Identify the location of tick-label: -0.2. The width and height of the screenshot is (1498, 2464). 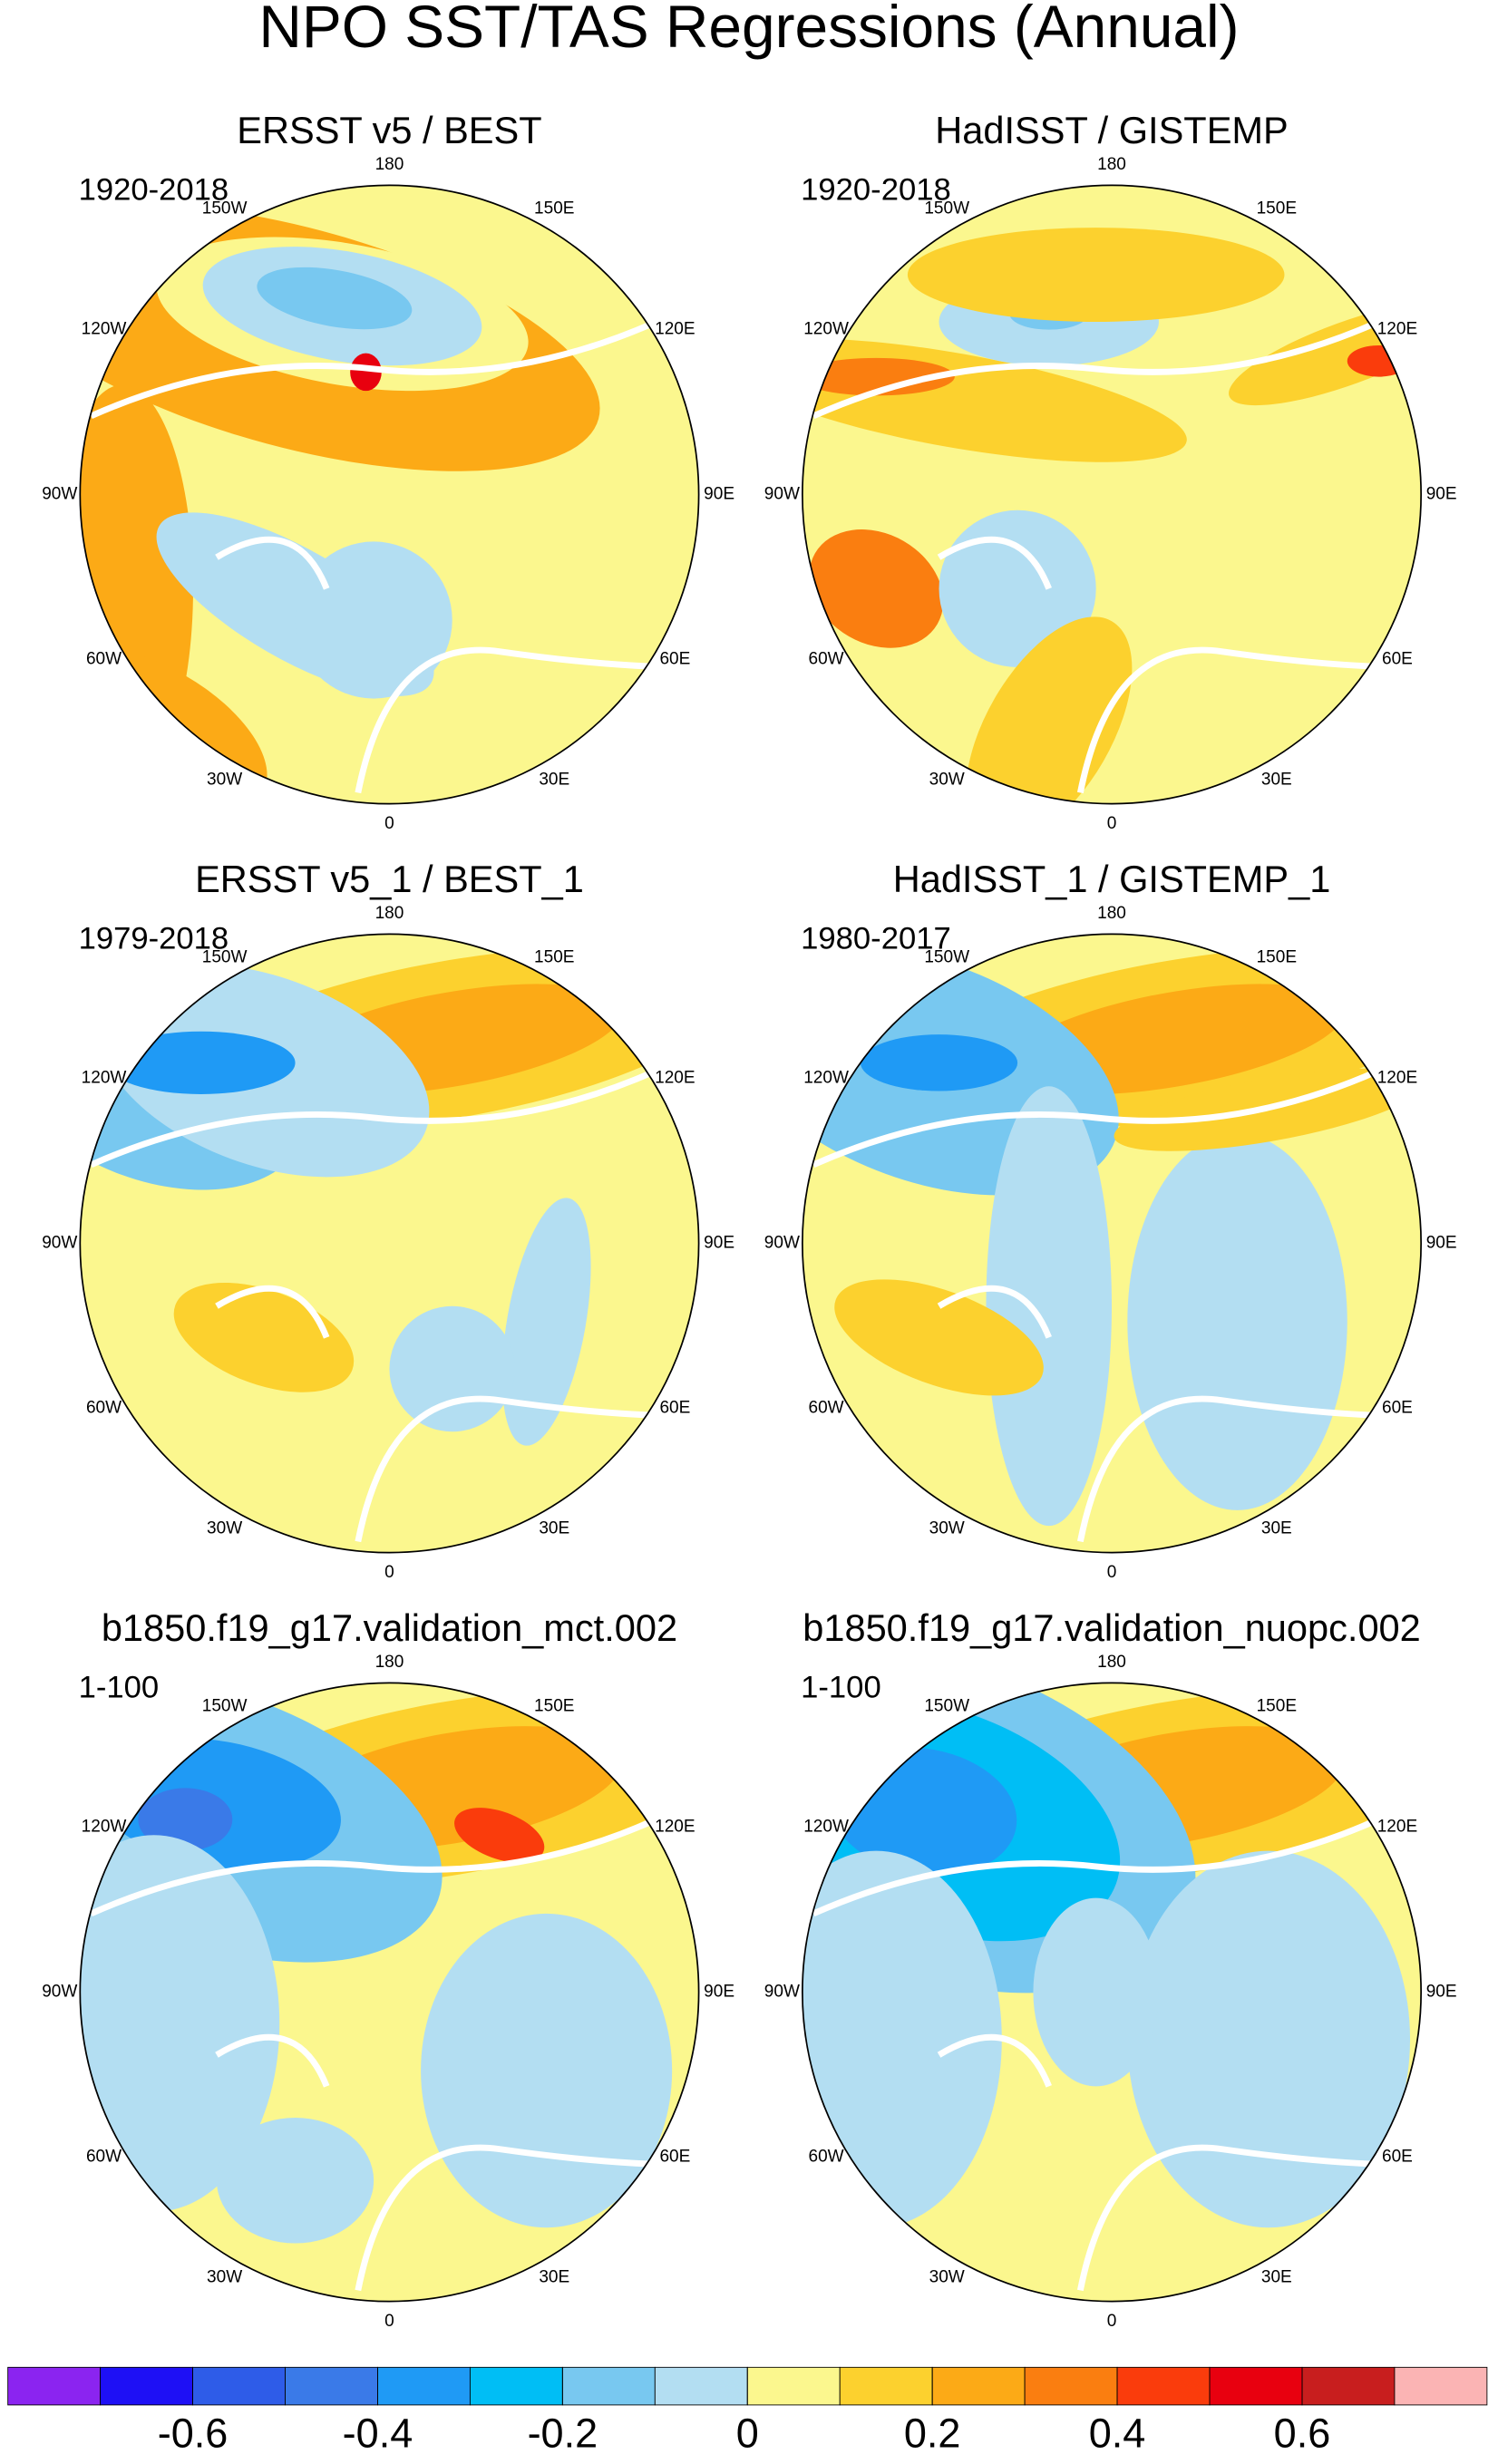
(563, 2433).